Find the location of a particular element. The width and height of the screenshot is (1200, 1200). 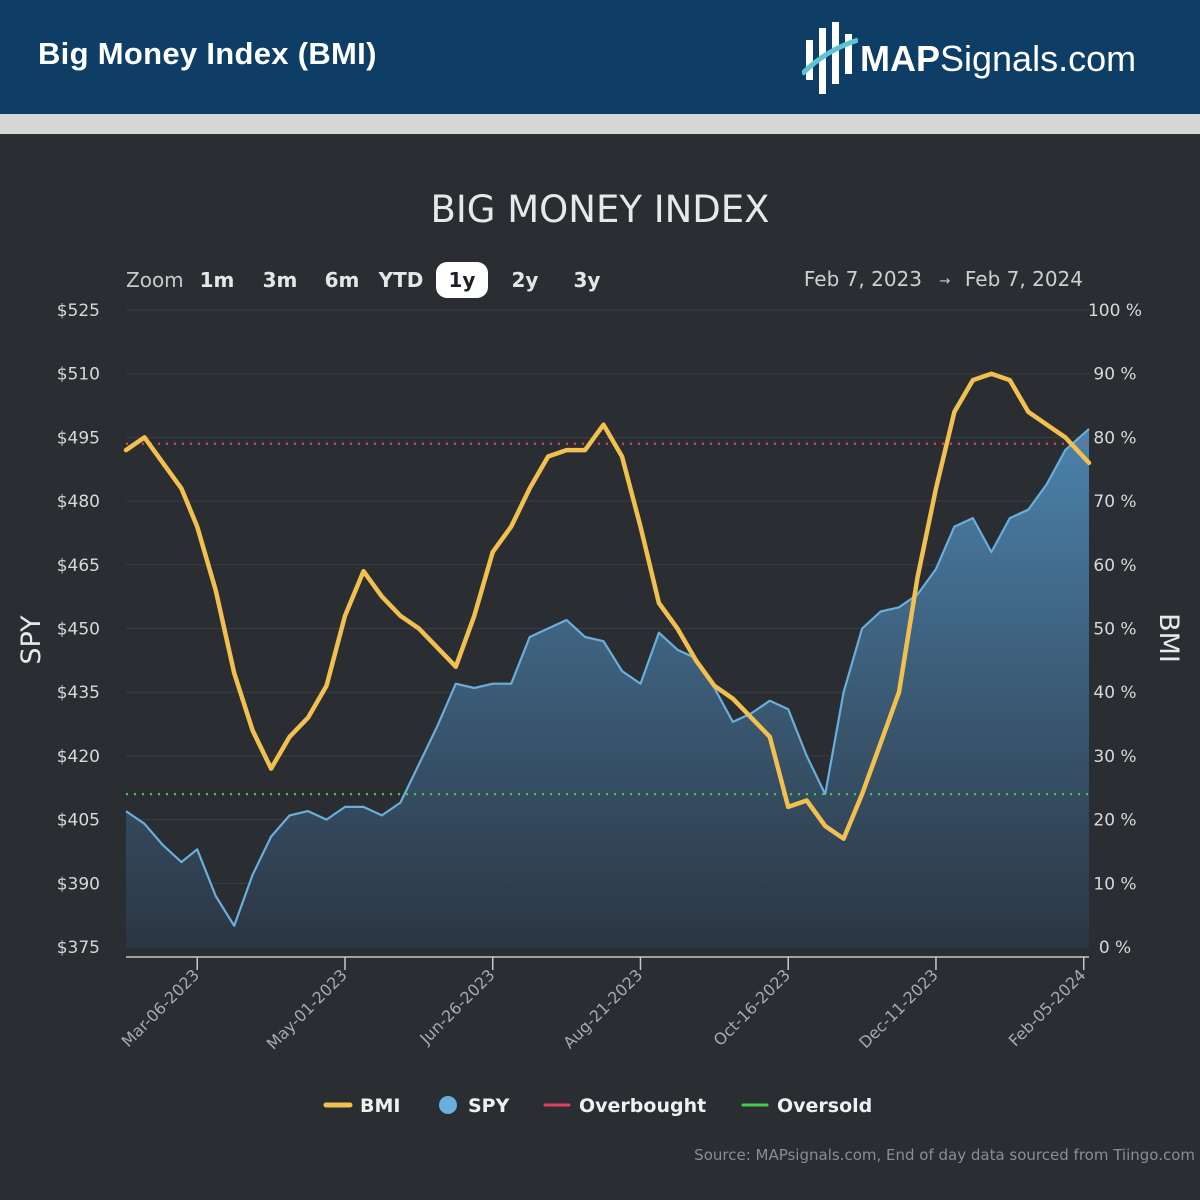

legend: BMI SPY Overbought Oversold is located at coordinates (597, 1106).